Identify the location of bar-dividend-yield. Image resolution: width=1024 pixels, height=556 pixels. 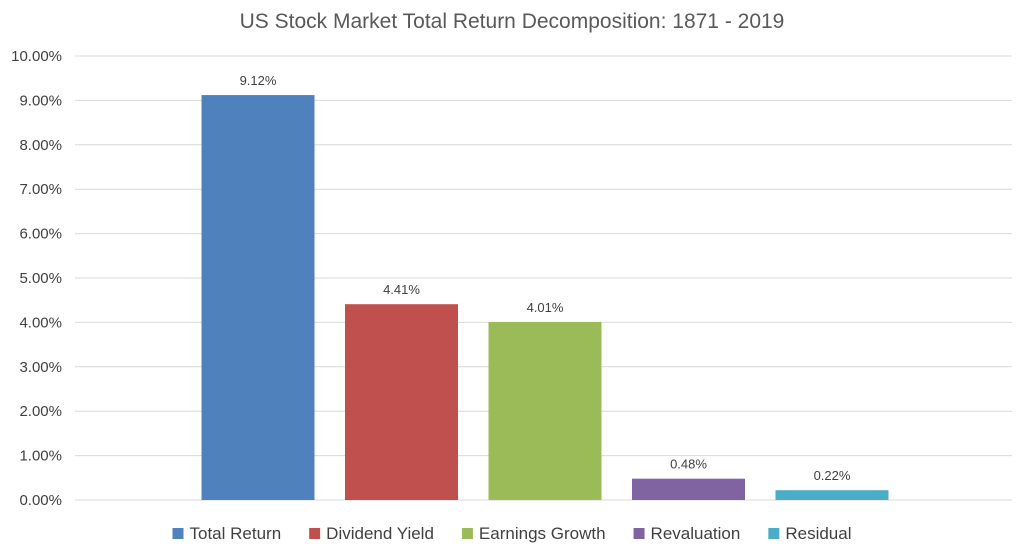
(401, 402).